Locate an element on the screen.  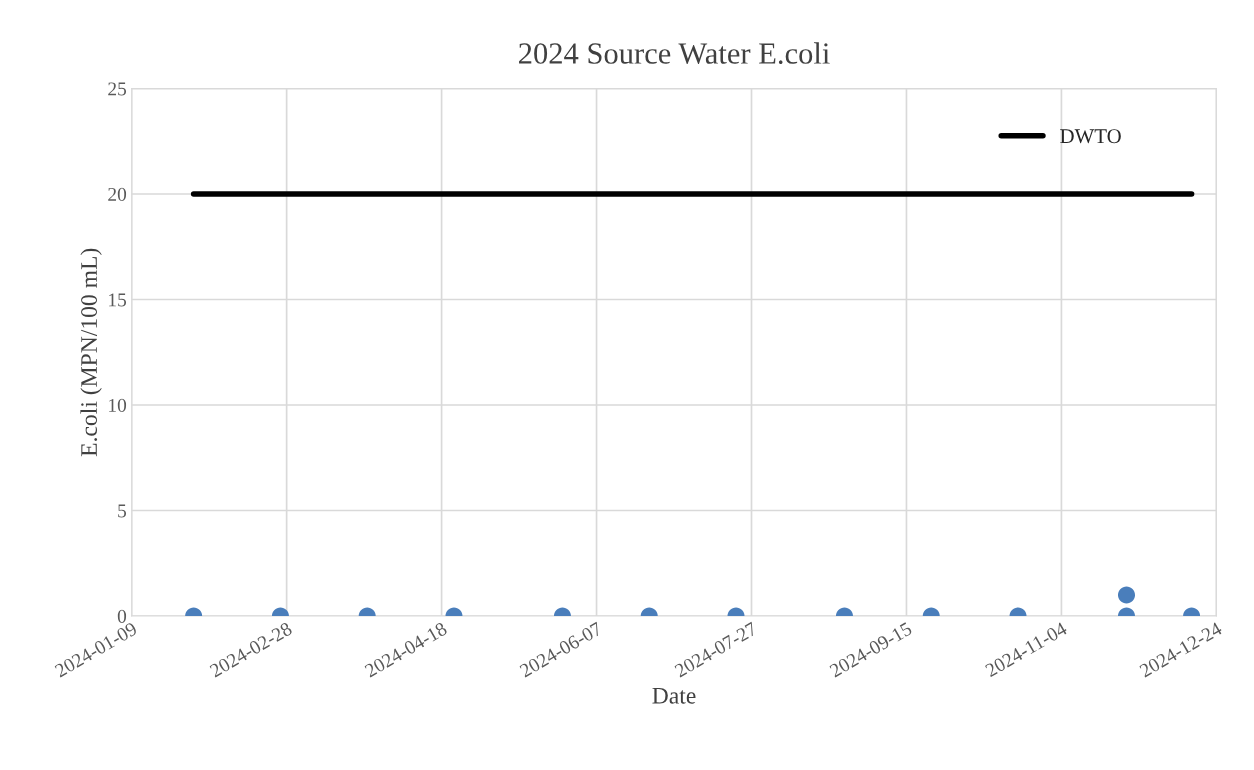
y-tick-label: 25 is located at coordinates (117, 89).